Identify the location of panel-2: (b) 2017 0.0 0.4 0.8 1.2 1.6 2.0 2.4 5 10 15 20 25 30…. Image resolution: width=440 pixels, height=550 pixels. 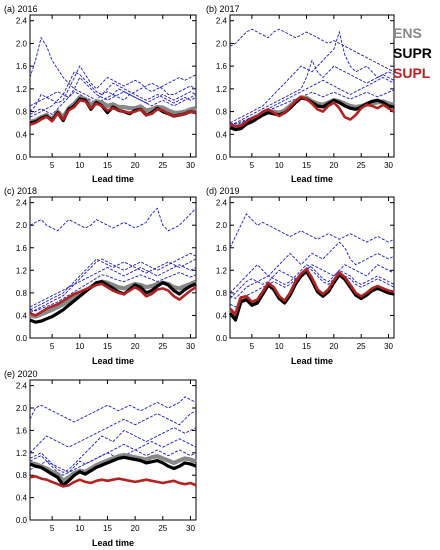
(300, 94).